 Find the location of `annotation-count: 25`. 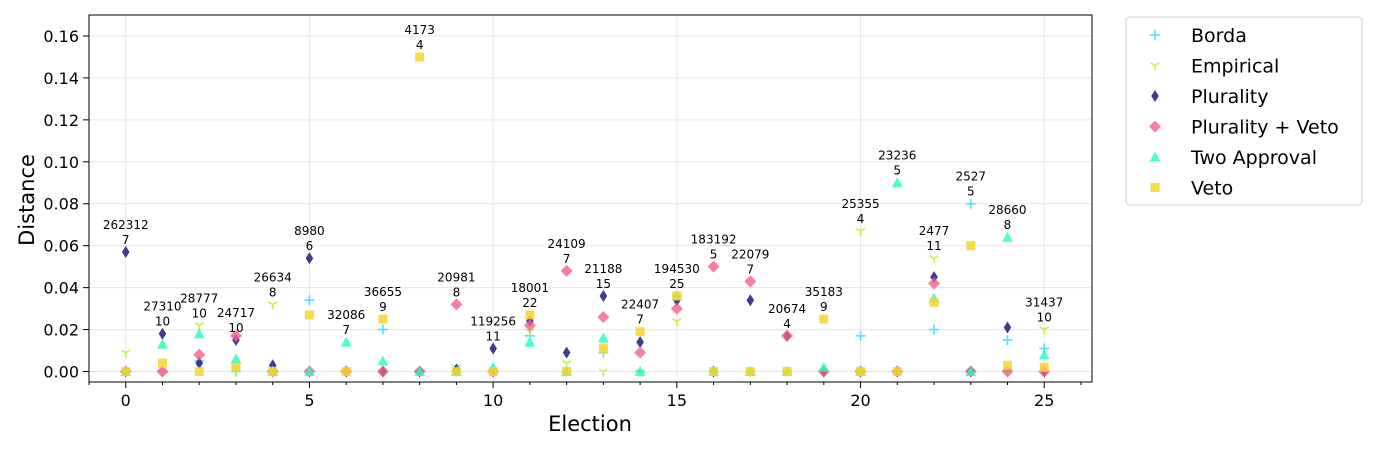

annotation-count: 25 is located at coordinates (676, 284).